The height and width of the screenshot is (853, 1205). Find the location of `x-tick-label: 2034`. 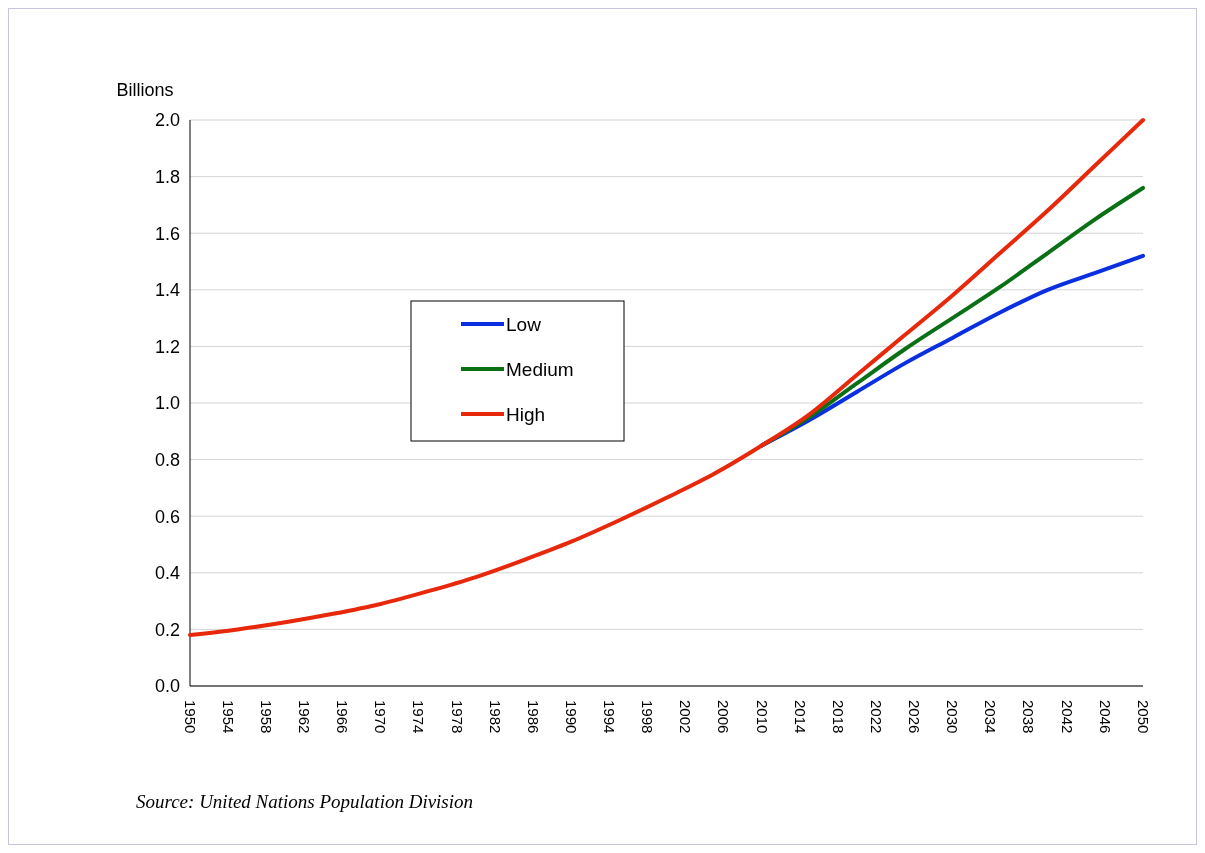

x-tick-label: 2034 is located at coordinates (991, 717).